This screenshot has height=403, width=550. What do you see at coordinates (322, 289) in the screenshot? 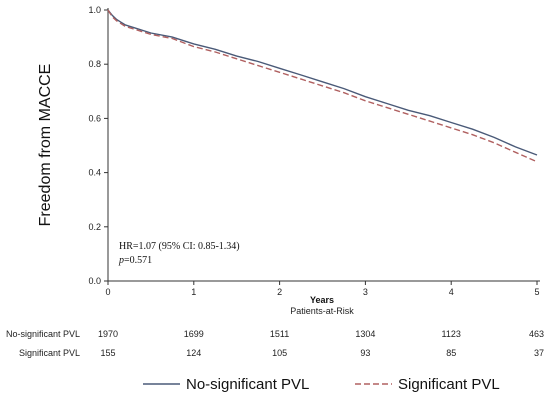
I see `x-axis-ticks: 0 1 2 3 4 5` at bounding box center [322, 289].